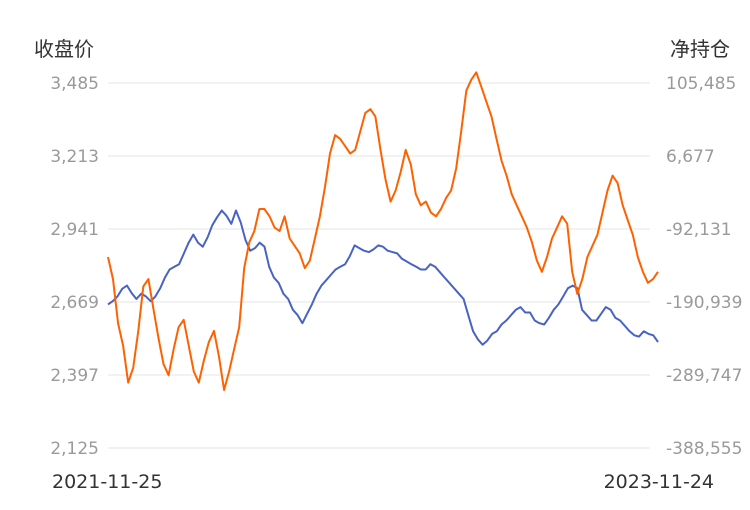  I want to click on left-tick-label: 2,125, so click(74, 449).